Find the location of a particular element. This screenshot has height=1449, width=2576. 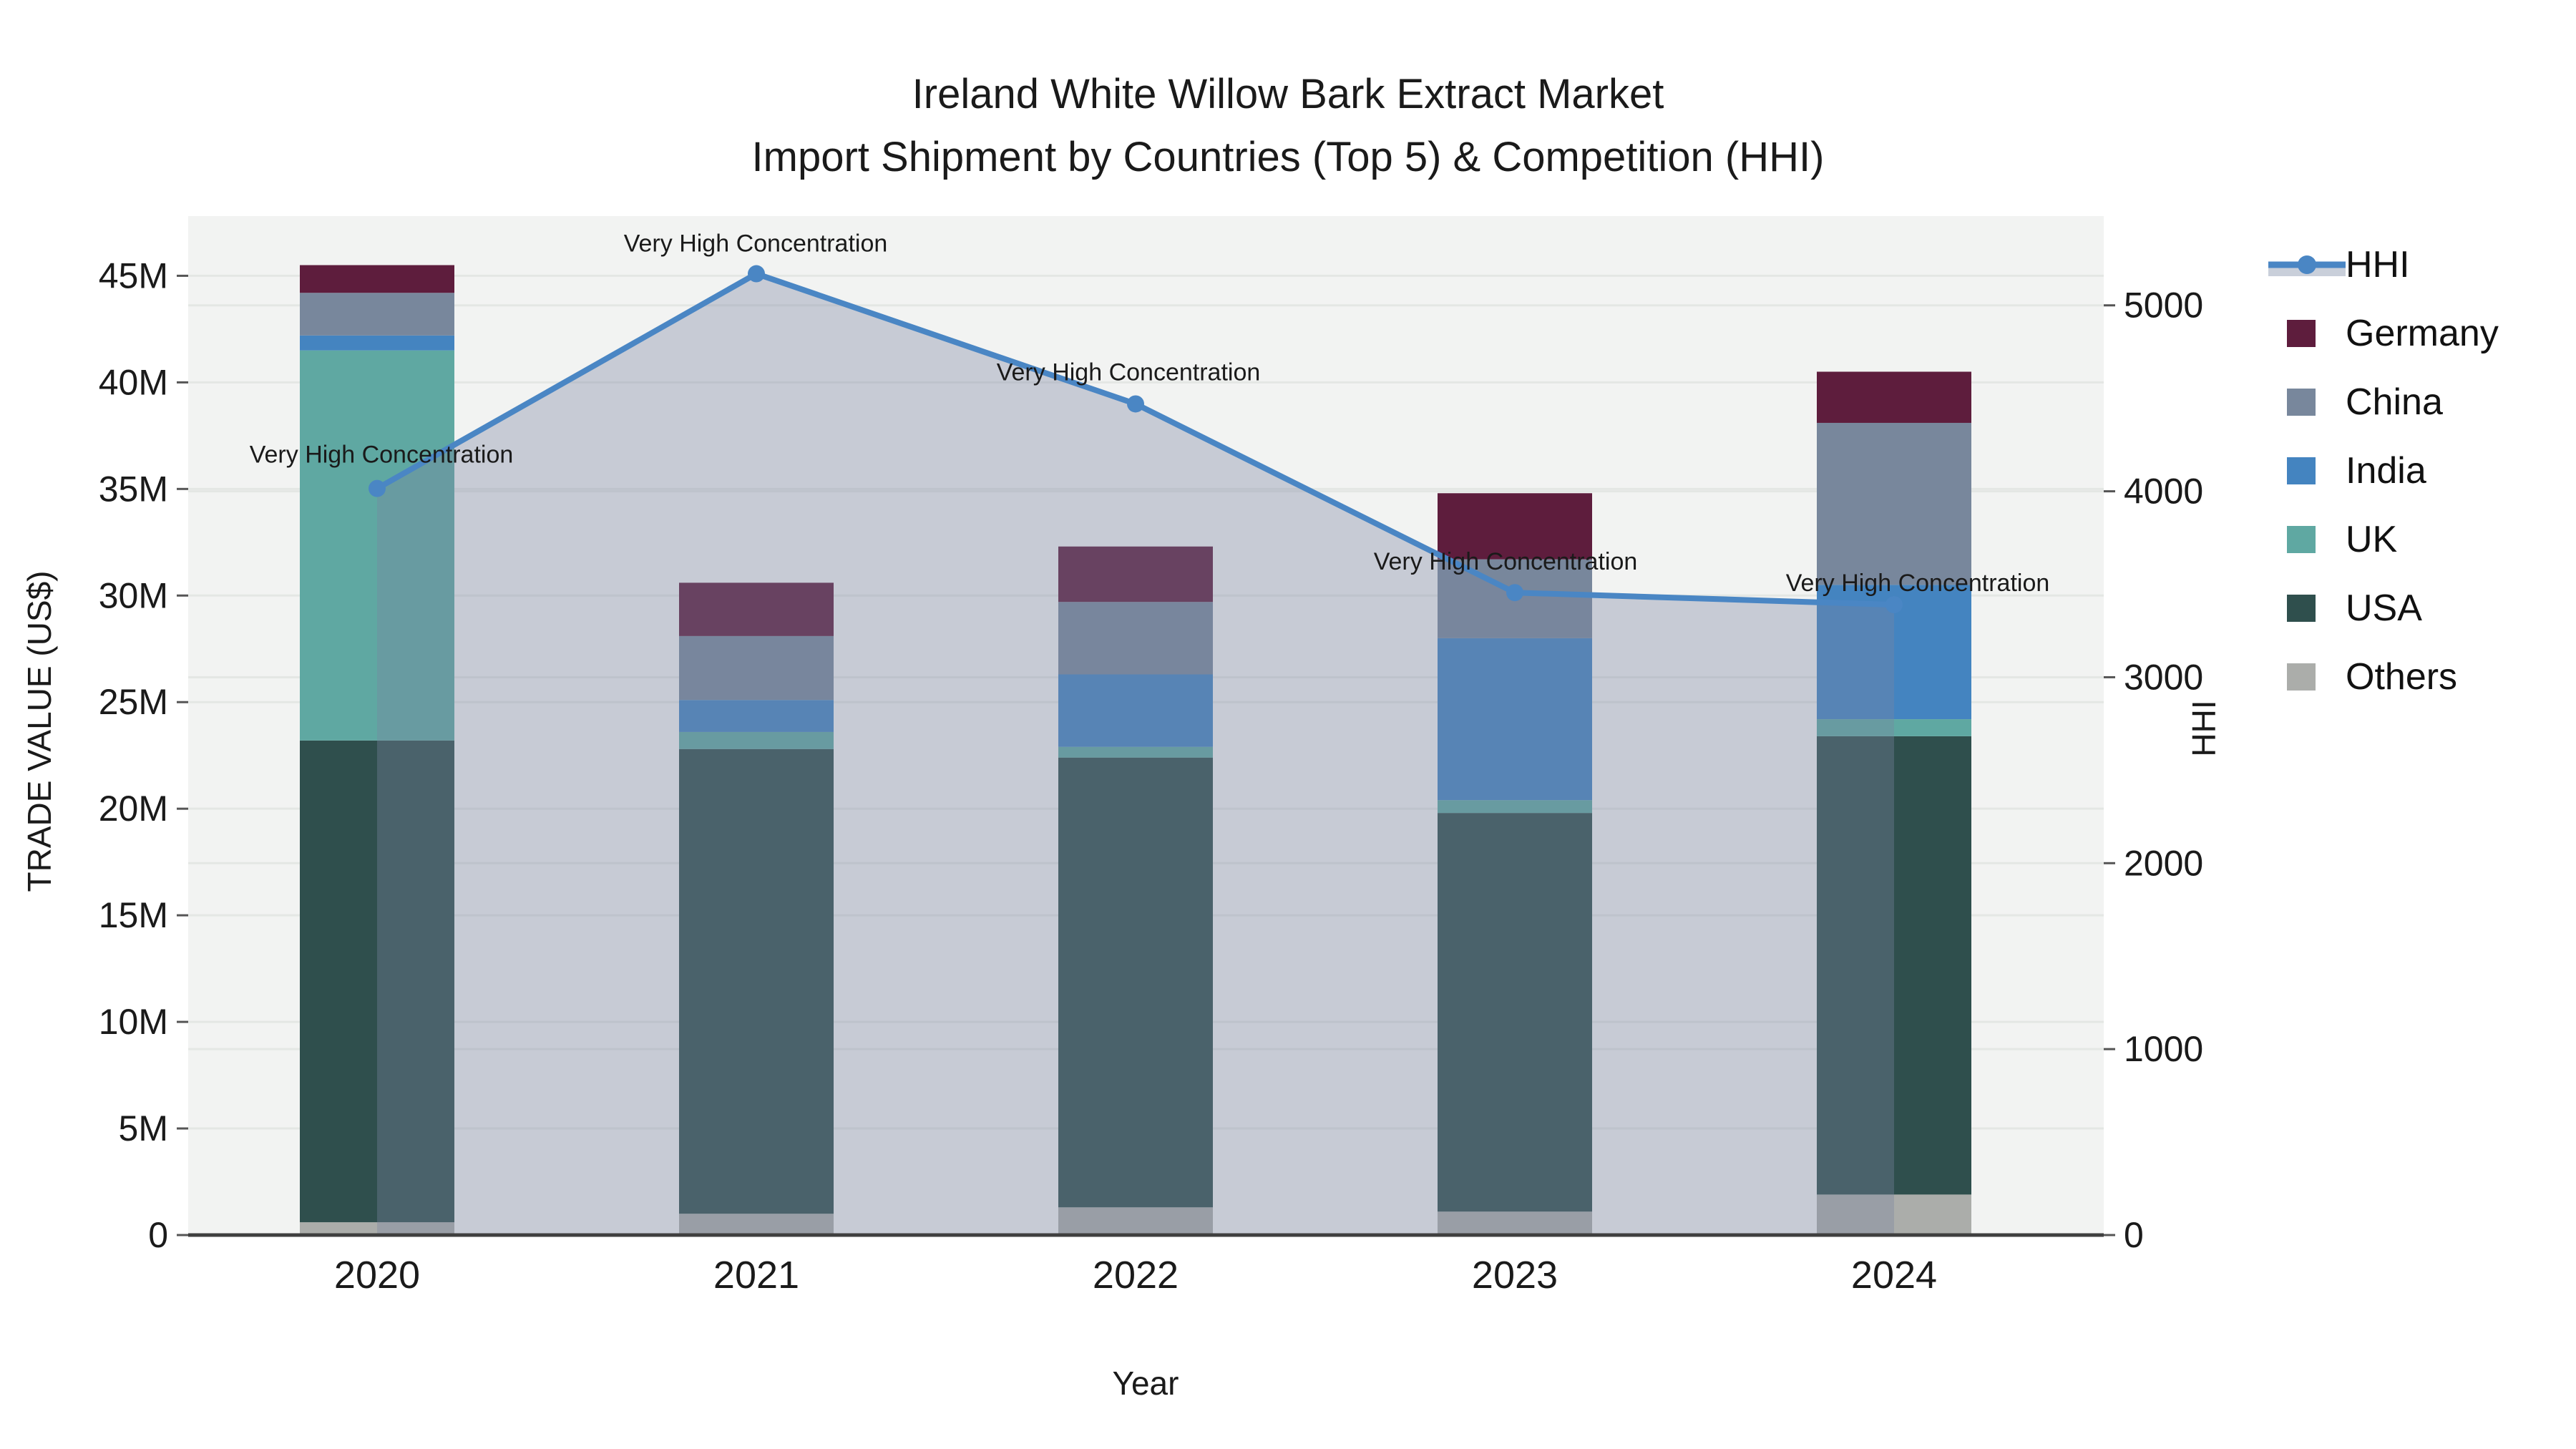

y-right-tick-label: 1000 is located at coordinates (2163, 1049).